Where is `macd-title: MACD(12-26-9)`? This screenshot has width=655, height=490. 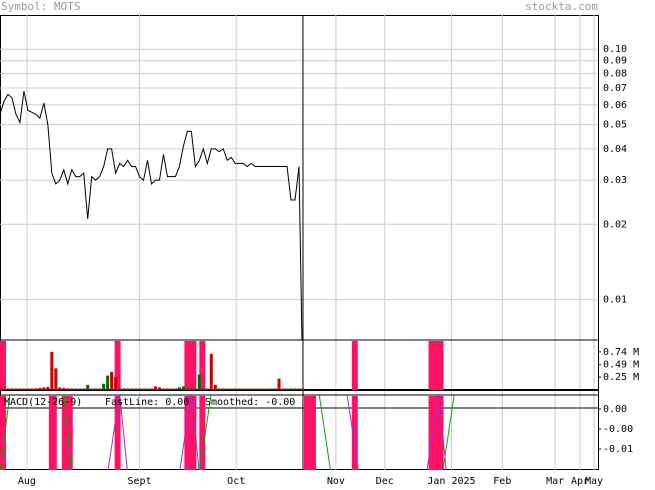
macd-title: MACD(12-26-9) is located at coordinates (43, 402).